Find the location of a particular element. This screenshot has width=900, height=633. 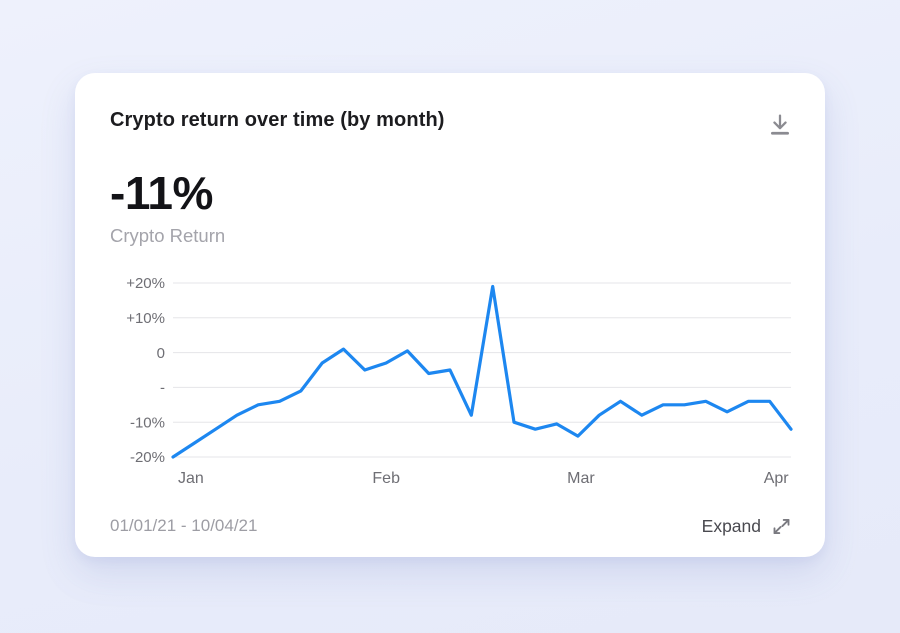

y-axis-tick-label: +10% is located at coordinates (145, 318).